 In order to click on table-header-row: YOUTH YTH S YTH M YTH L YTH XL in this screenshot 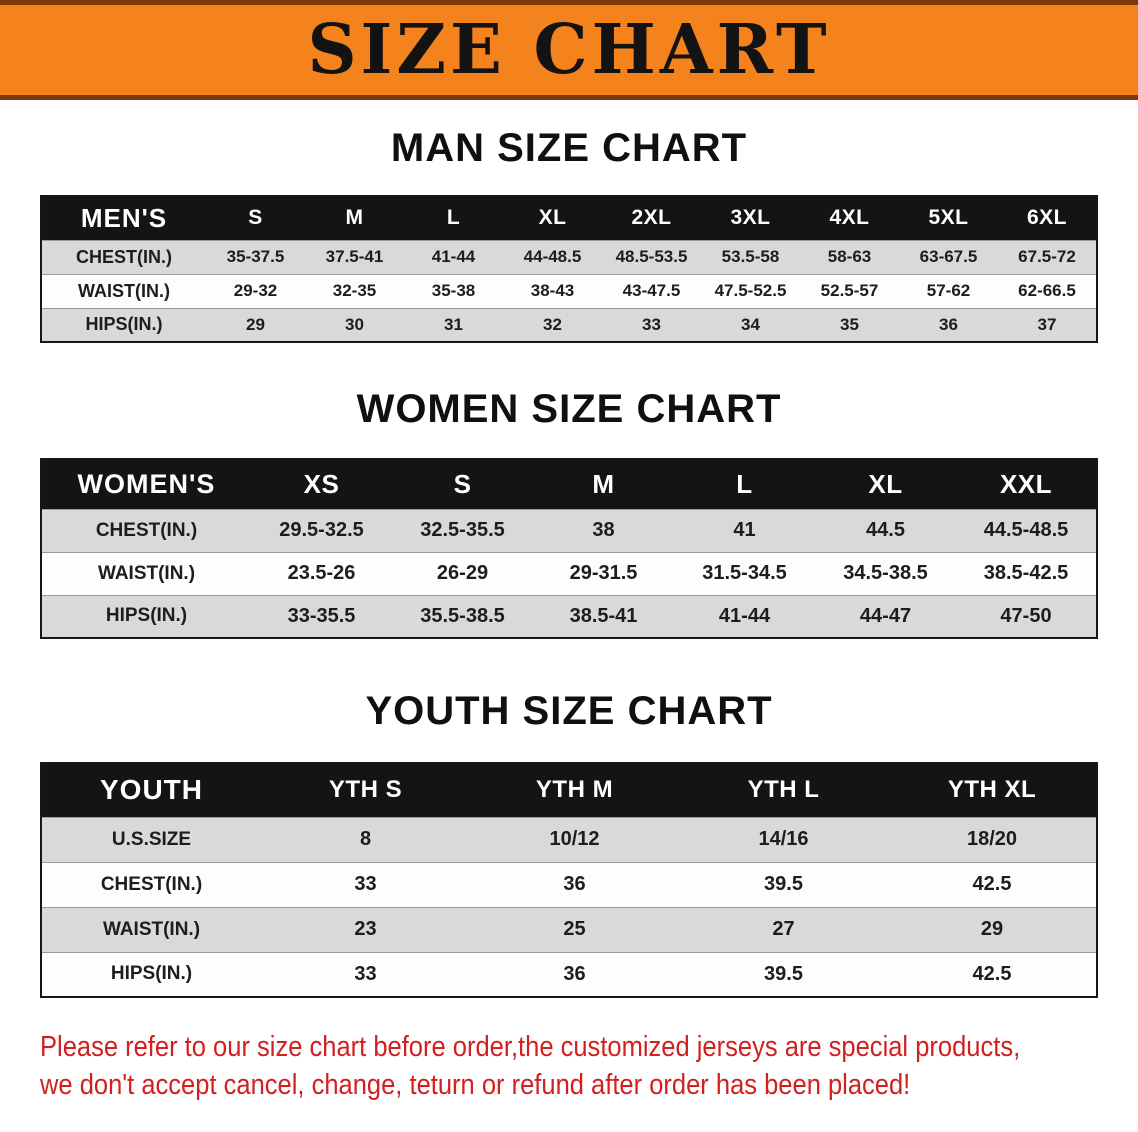, I will do `click(569, 790)`.